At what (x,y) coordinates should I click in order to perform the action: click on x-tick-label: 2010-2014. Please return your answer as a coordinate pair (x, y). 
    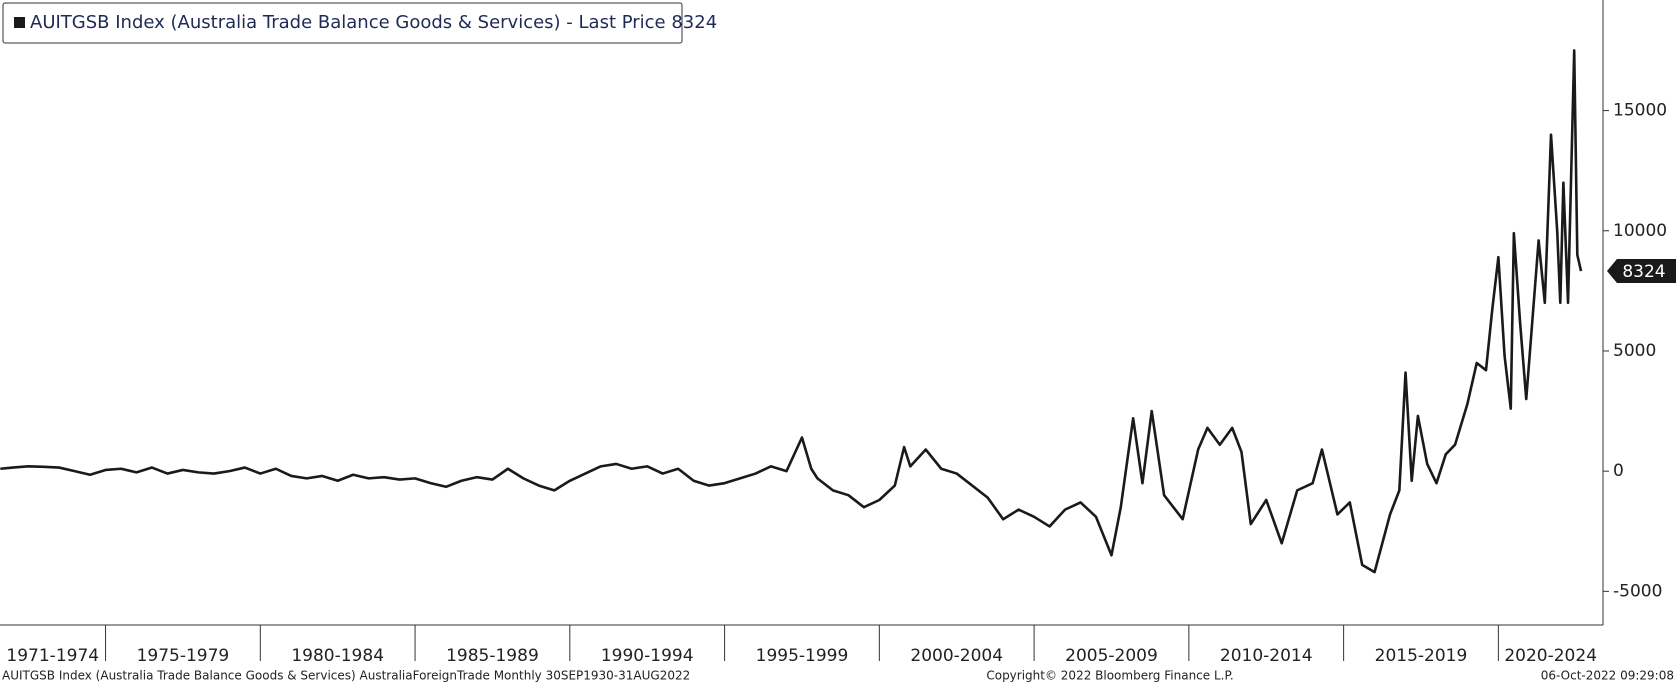
    Looking at the image, I should click on (1266, 656).